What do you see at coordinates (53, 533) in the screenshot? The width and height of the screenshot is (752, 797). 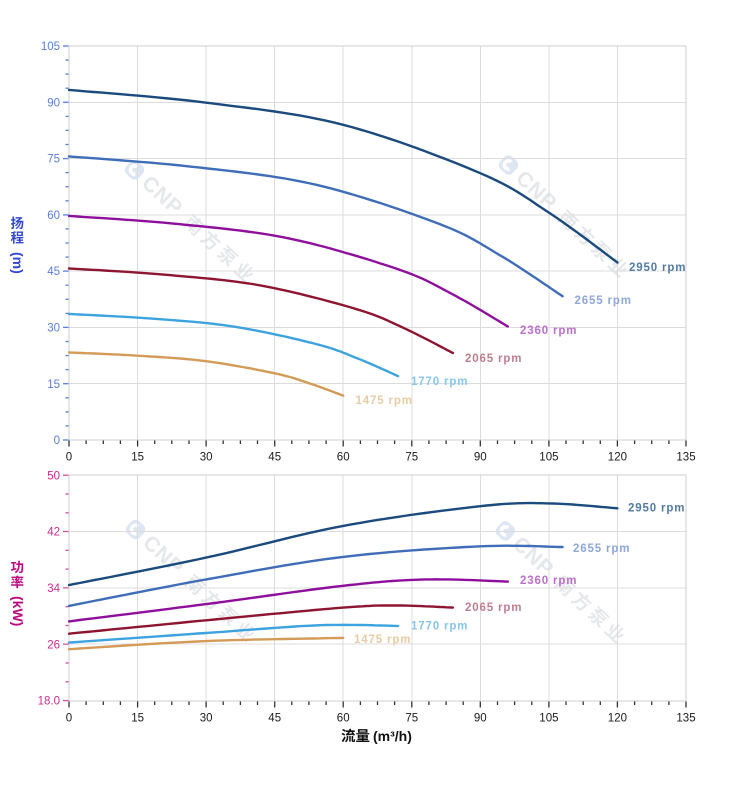 I see `svg-text: 42` at bounding box center [53, 533].